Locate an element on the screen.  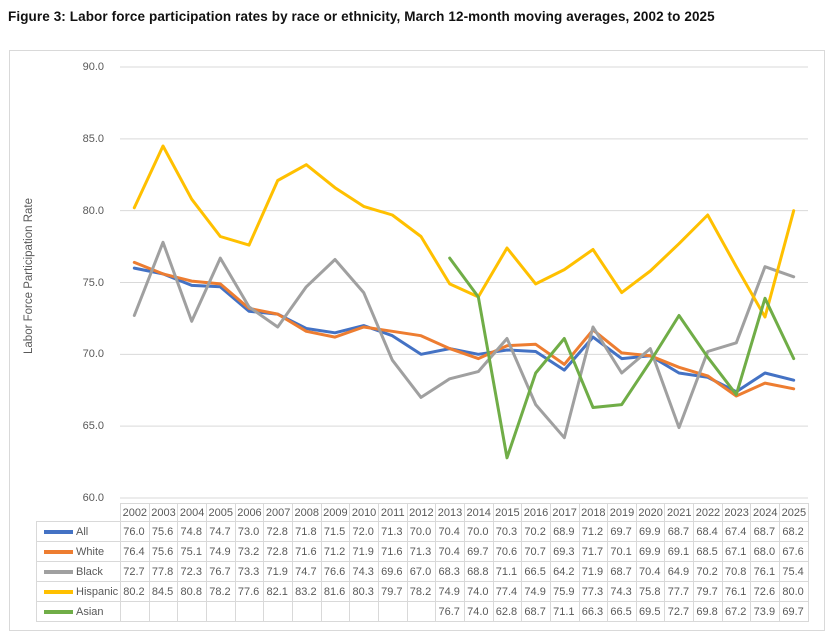
year-header: 2009 is located at coordinates (335, 512).